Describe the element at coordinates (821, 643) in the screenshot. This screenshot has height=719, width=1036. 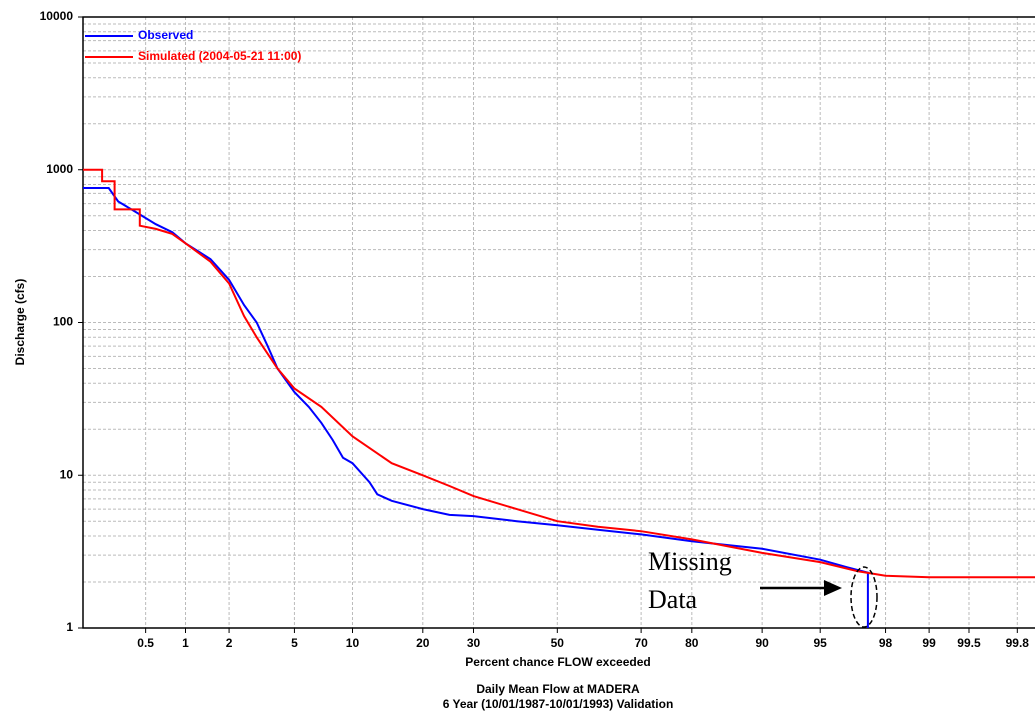
I see `x-tick-label: 95` at that location.